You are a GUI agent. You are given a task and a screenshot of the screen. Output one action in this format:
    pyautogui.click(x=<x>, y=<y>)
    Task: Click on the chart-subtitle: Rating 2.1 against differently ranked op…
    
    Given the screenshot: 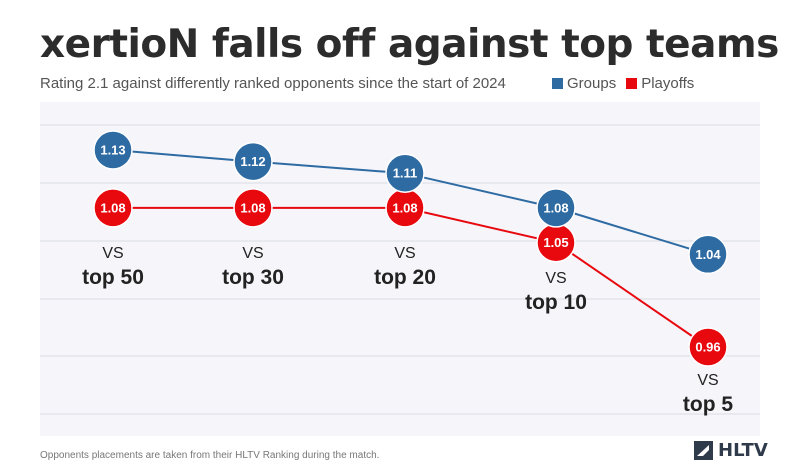 What is the action you would take?
    pyautogui.click(x=273, y=83)
    